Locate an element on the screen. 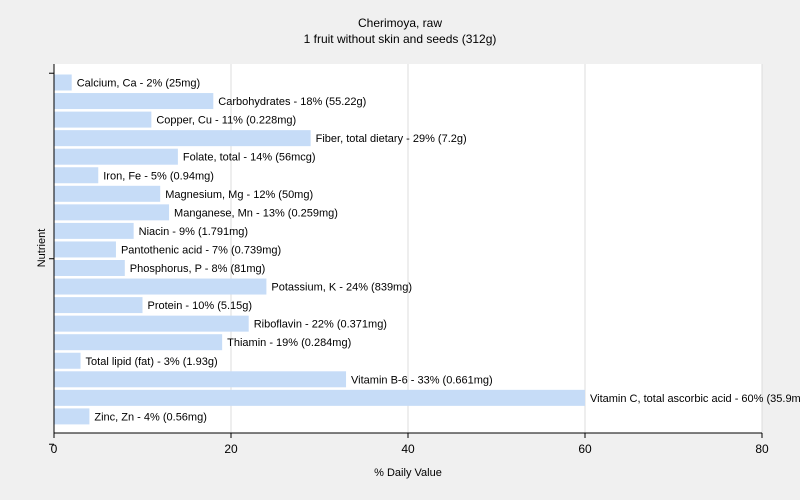 This screenshot has height=500, width=800. bar-label: Carbohydrates - 18% (55.22g) is located at coordinates (292, 102).